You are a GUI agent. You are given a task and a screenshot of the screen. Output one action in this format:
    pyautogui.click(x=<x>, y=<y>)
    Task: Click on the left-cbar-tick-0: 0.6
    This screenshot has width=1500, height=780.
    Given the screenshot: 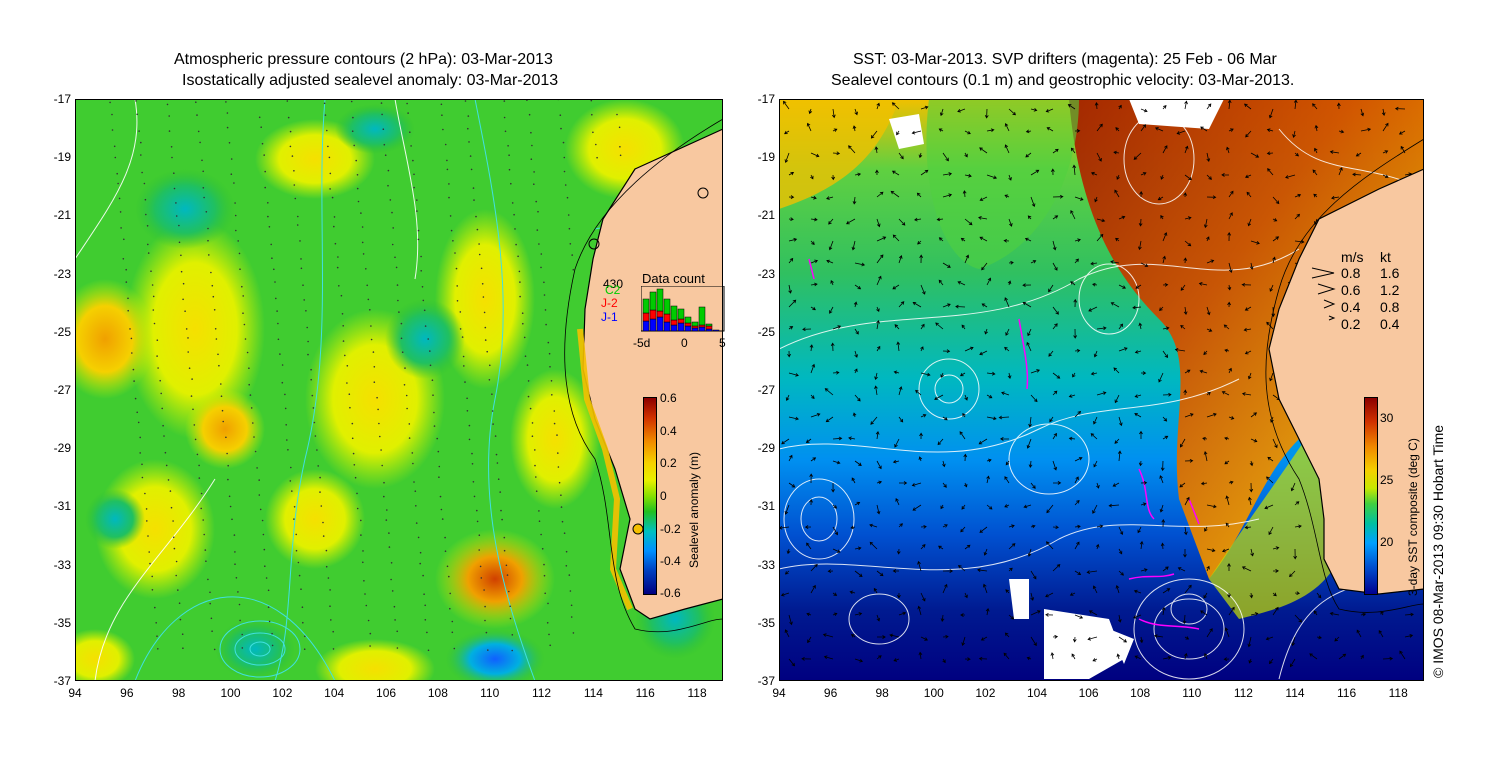 What is the action you would take?
    pyautogui.click(x=668, y=398)
    